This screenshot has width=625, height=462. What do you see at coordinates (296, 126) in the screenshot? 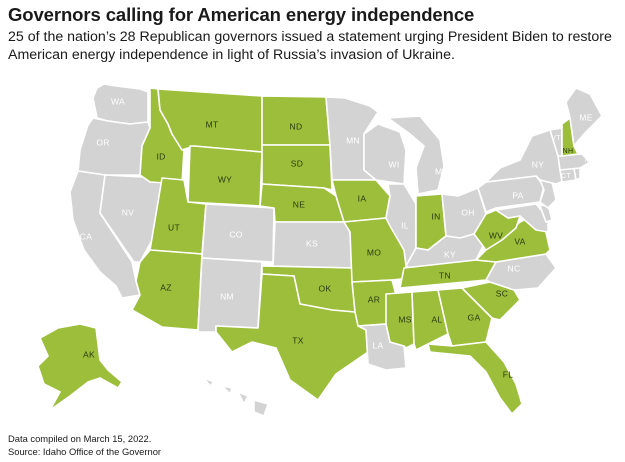
I see `state-label-nd: ND` at bounding box center [296, 126].